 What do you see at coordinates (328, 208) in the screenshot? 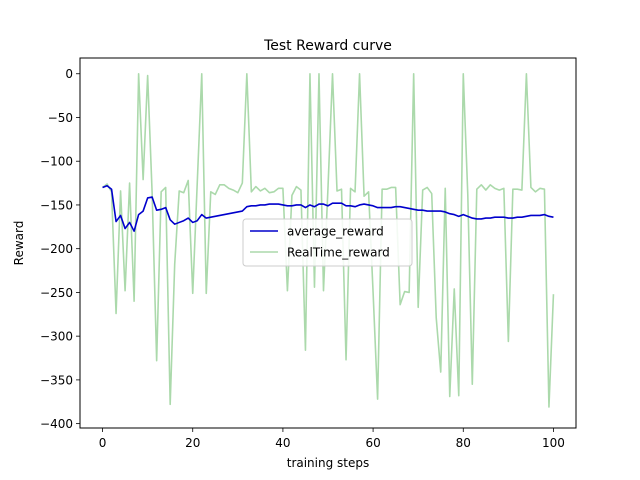
I see `series-line-average-reward` at bounding box center [328, 208].